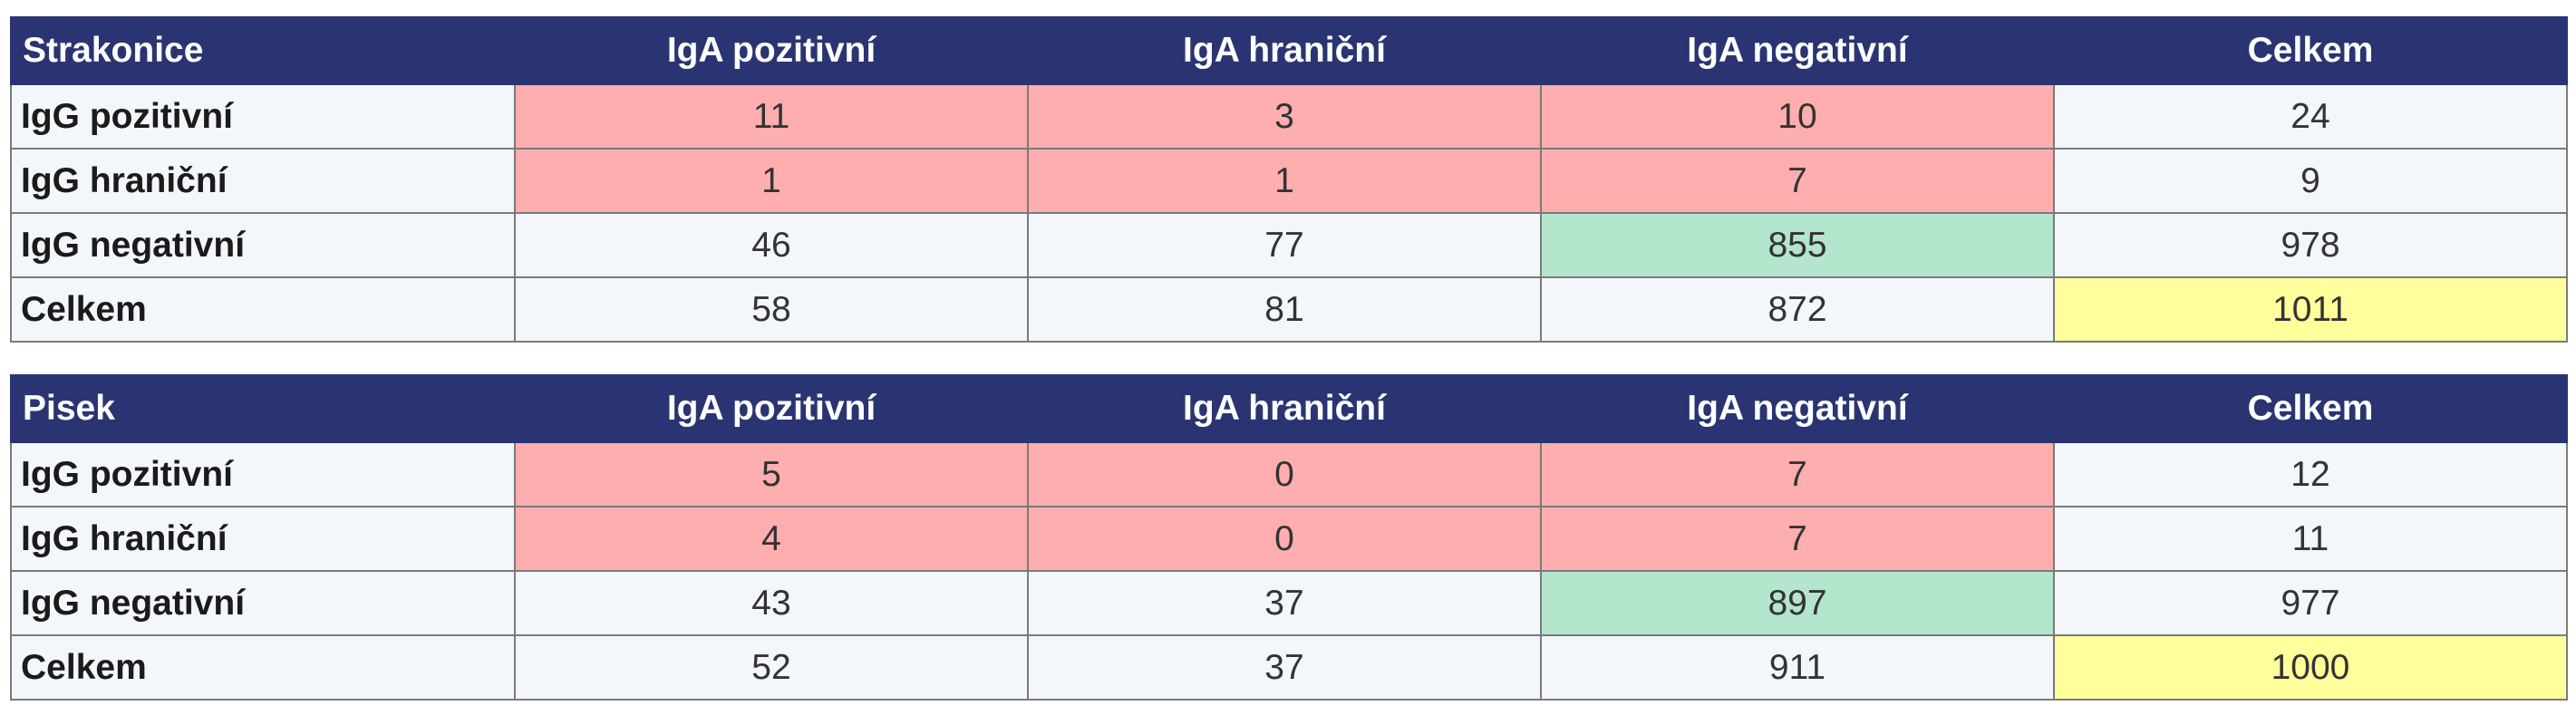  I want to click on grand-total-cell: 1011, so click(2310, 309).